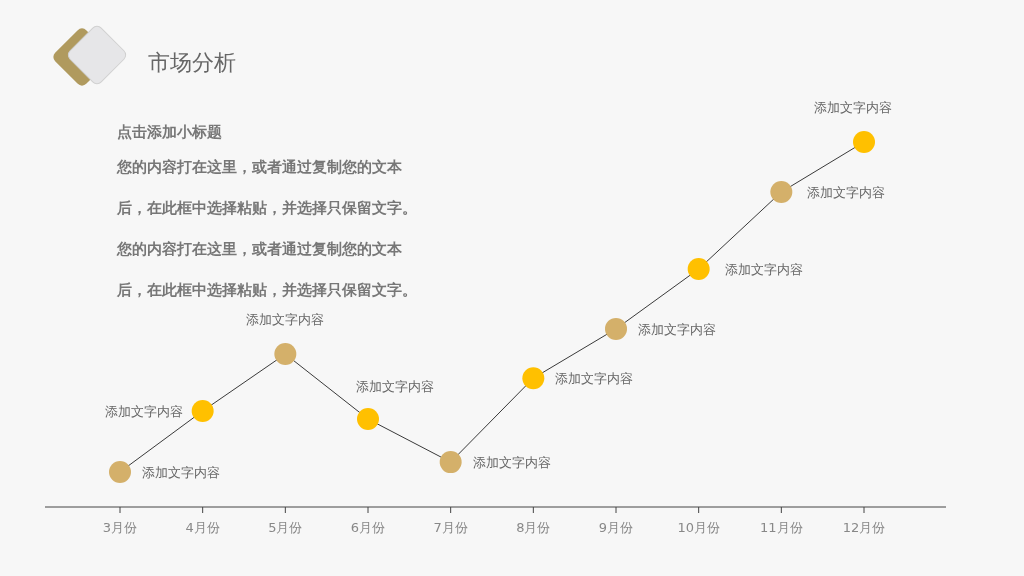 Image resolution: width=1024 pixels, height=576 pixels. What do you see at coordinates (120, 527) in the screenshot?
I see `x-tick-label: 3月份` at bounding box center [120, 527].